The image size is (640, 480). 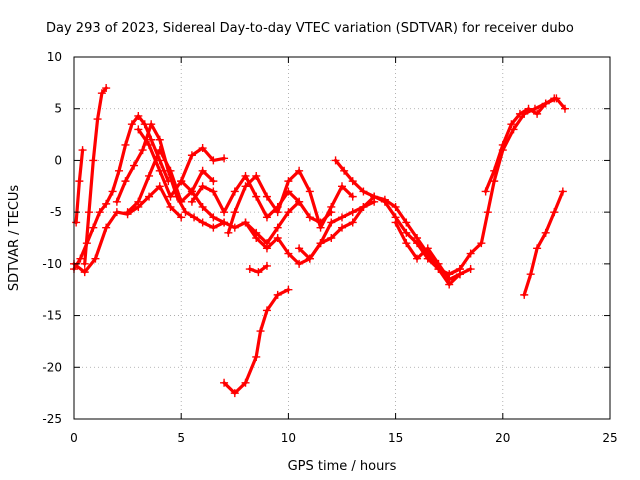 I want to click on series-track-r, so click(x=543, y=243).